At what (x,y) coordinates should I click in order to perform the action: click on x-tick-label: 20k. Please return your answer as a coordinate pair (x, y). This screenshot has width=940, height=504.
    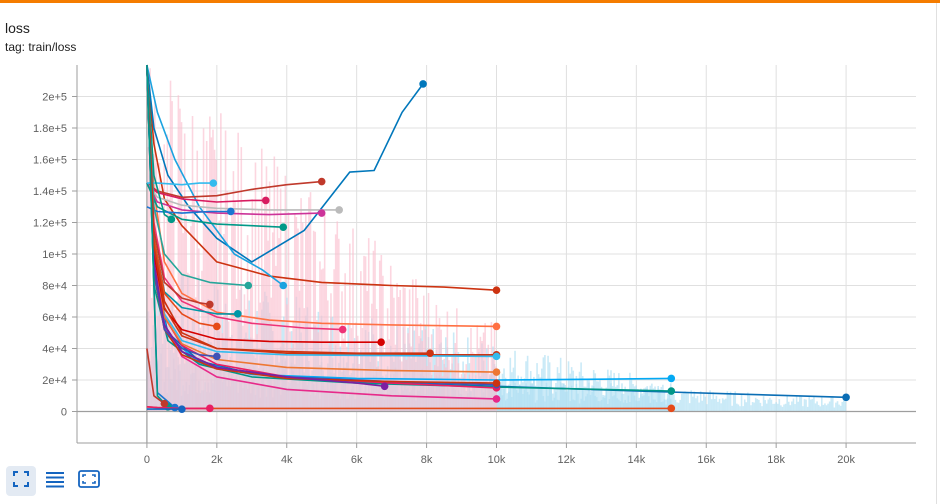
    Looking at the image, I should click on (846, 460).